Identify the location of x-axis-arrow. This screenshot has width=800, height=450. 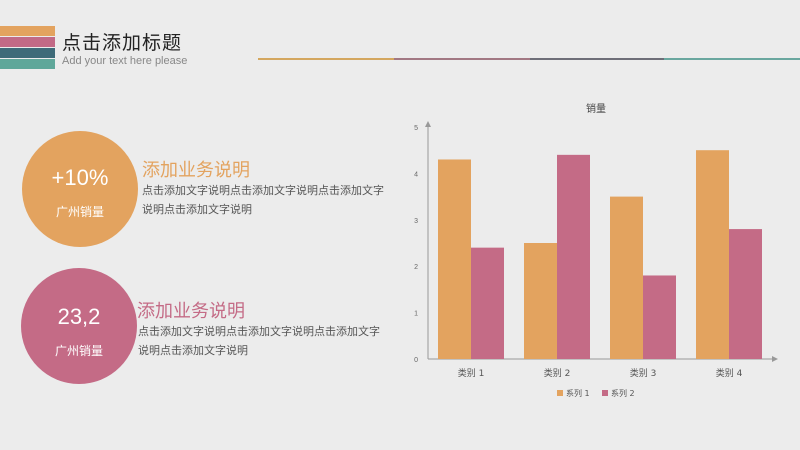
(775, 359).